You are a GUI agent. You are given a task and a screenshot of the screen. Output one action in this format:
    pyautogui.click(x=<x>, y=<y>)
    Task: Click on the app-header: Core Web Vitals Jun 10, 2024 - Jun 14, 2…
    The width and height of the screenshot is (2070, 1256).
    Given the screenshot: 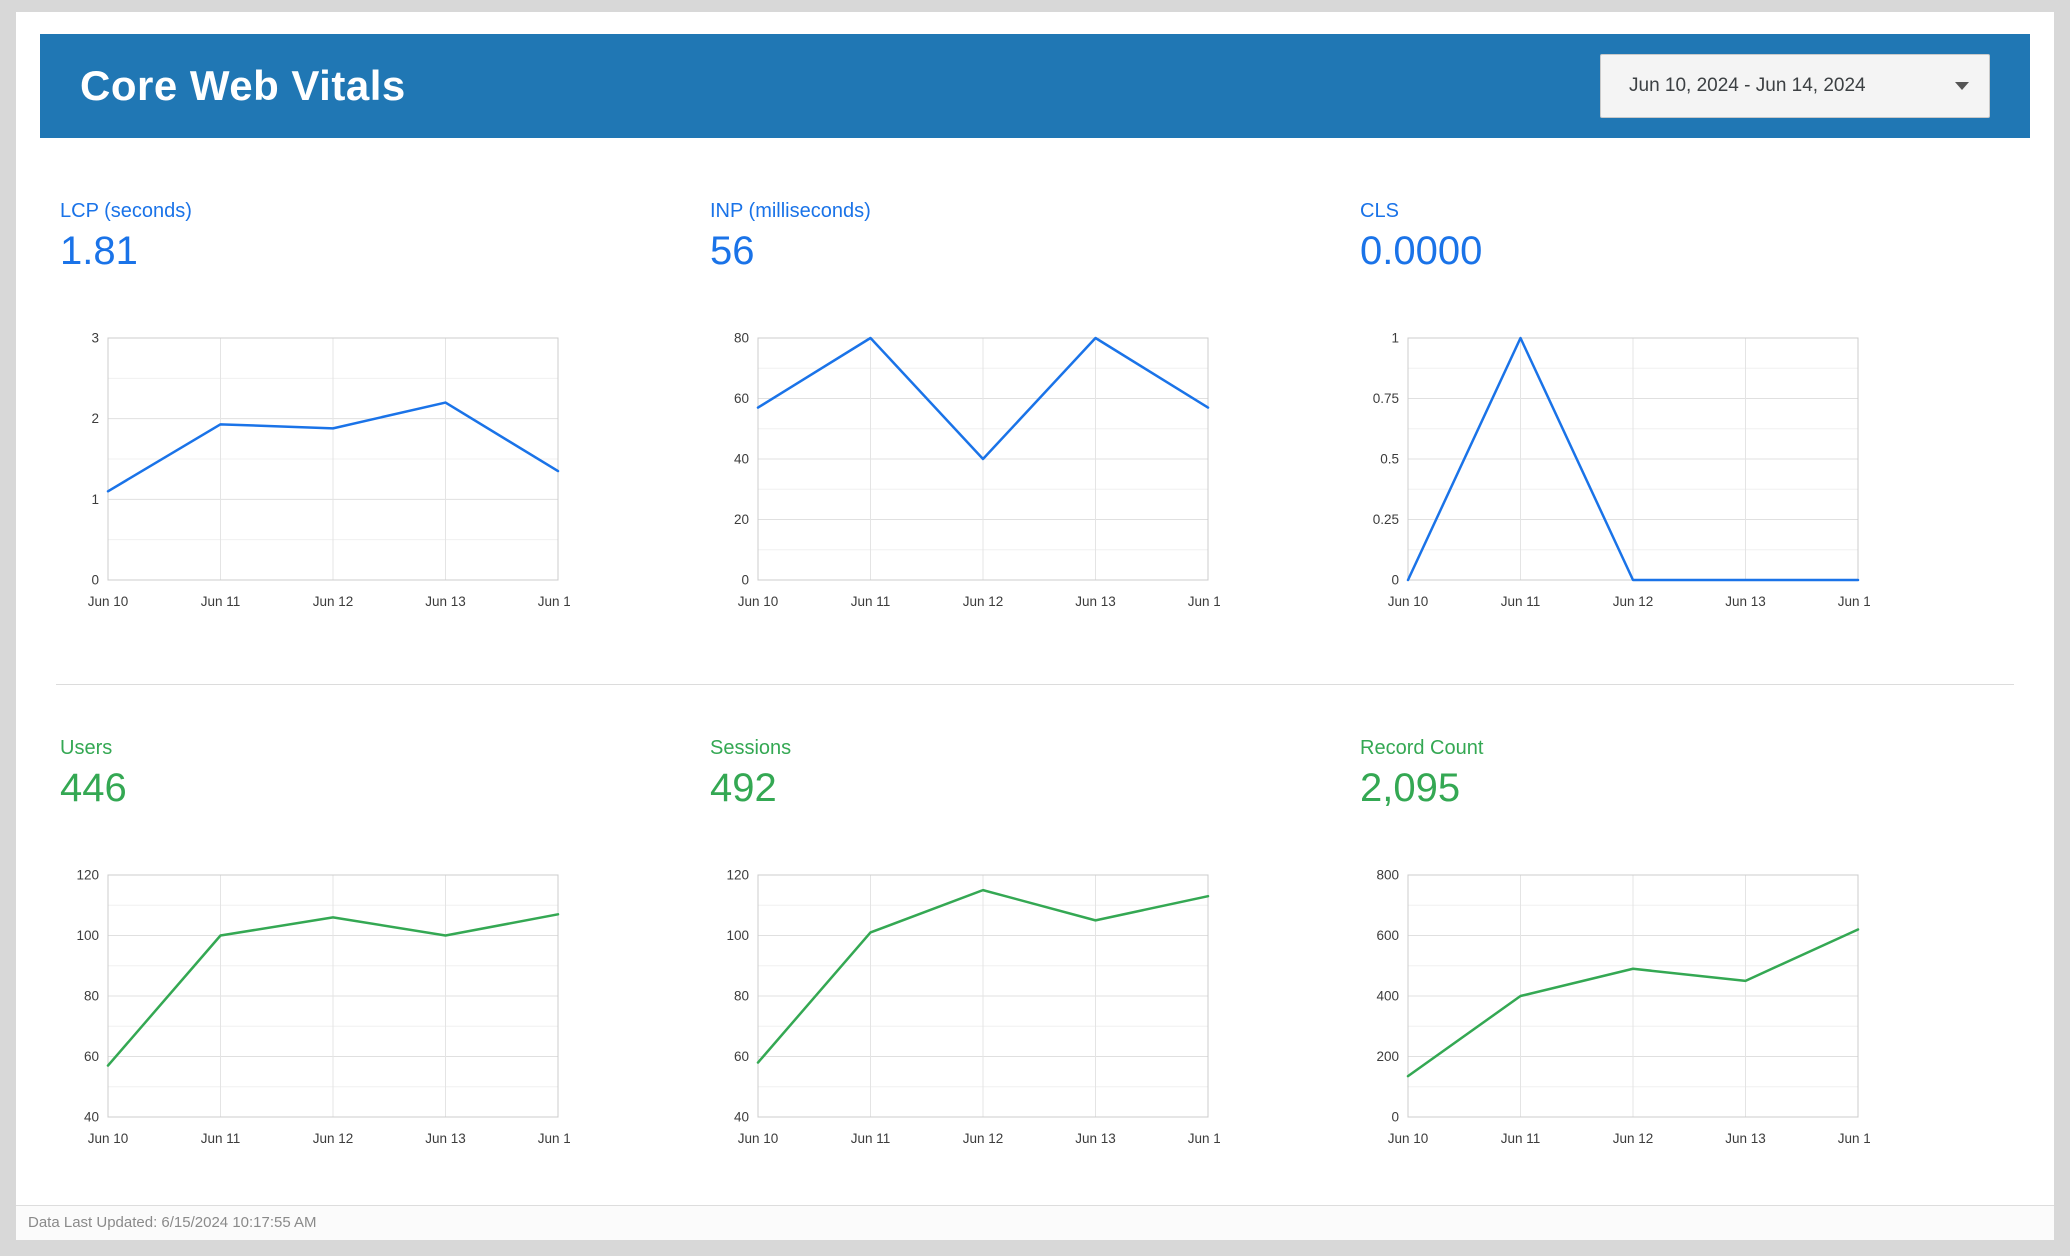 What is the action you would take?
    pyautogui.click(x=1035, y=86)
    